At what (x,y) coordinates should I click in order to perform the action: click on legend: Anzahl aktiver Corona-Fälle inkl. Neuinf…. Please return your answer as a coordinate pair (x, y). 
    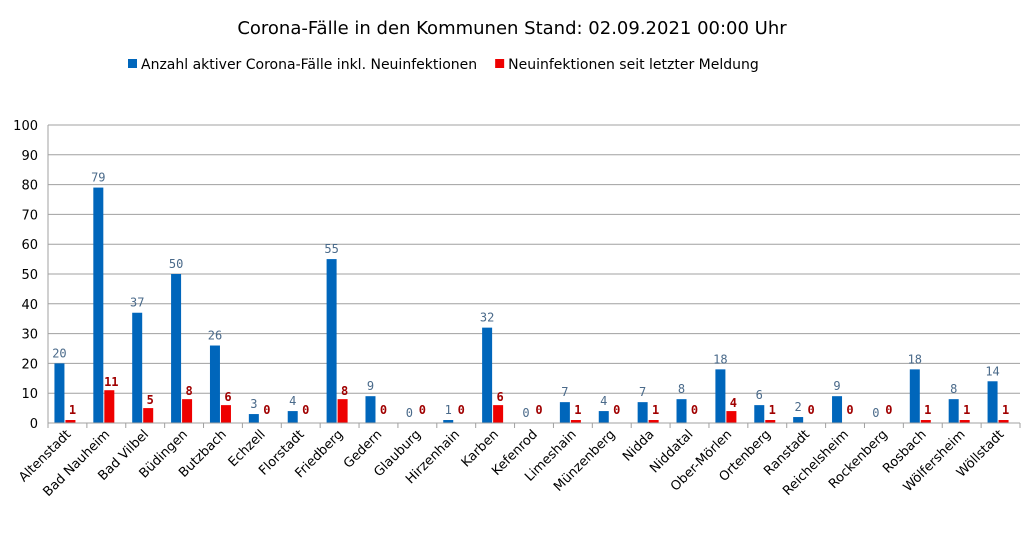
    Looking at the image, I should click on (443, 65).